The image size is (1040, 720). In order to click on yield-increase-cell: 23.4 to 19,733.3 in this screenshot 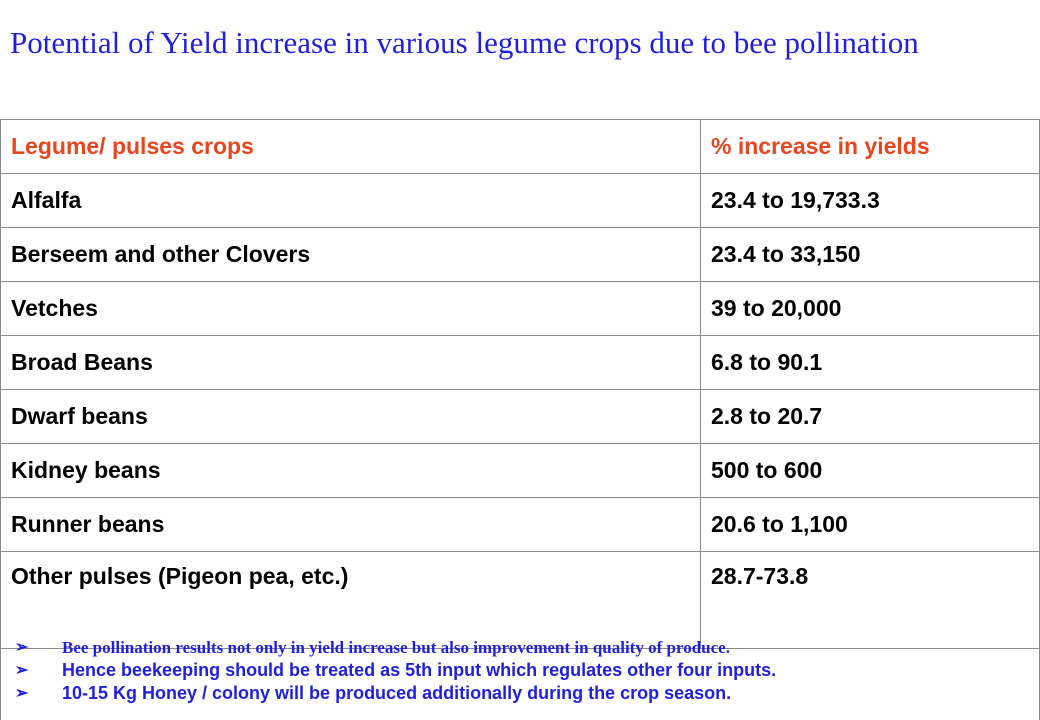, I will do `click(870, 200)`.